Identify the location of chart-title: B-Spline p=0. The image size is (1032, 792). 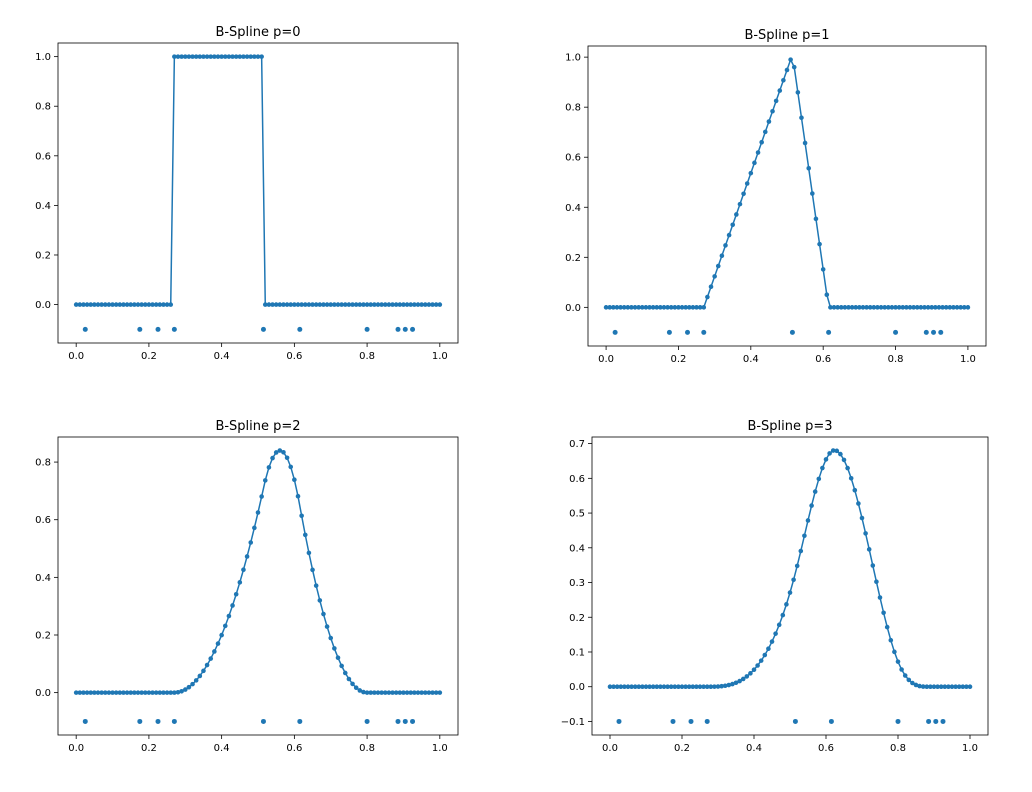
(257, 32).